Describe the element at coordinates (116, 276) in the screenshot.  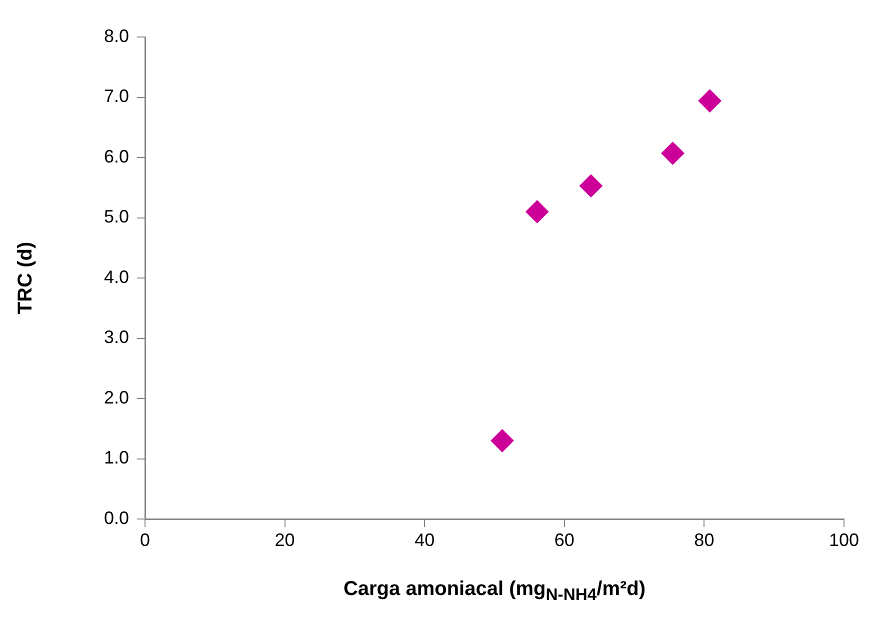
I see `y-tick-label: 4.0` at that location.